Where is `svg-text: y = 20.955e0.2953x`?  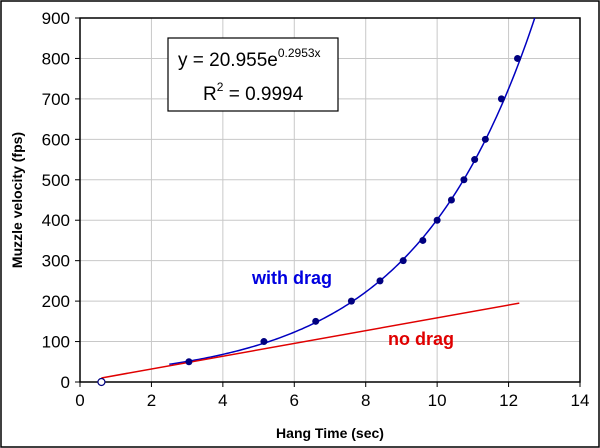
svg-text: y = 20.955e0.2953x is located at coordinates (249, 58).